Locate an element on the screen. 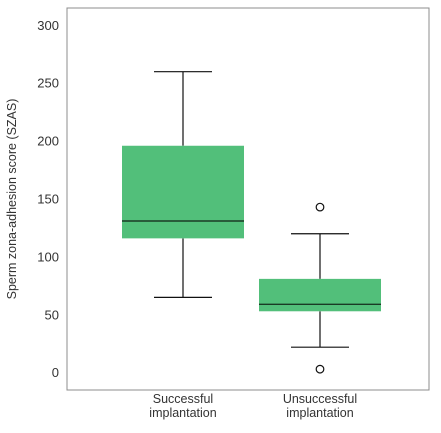  y-tick-label: 0 is located at coordinates (55, 372).